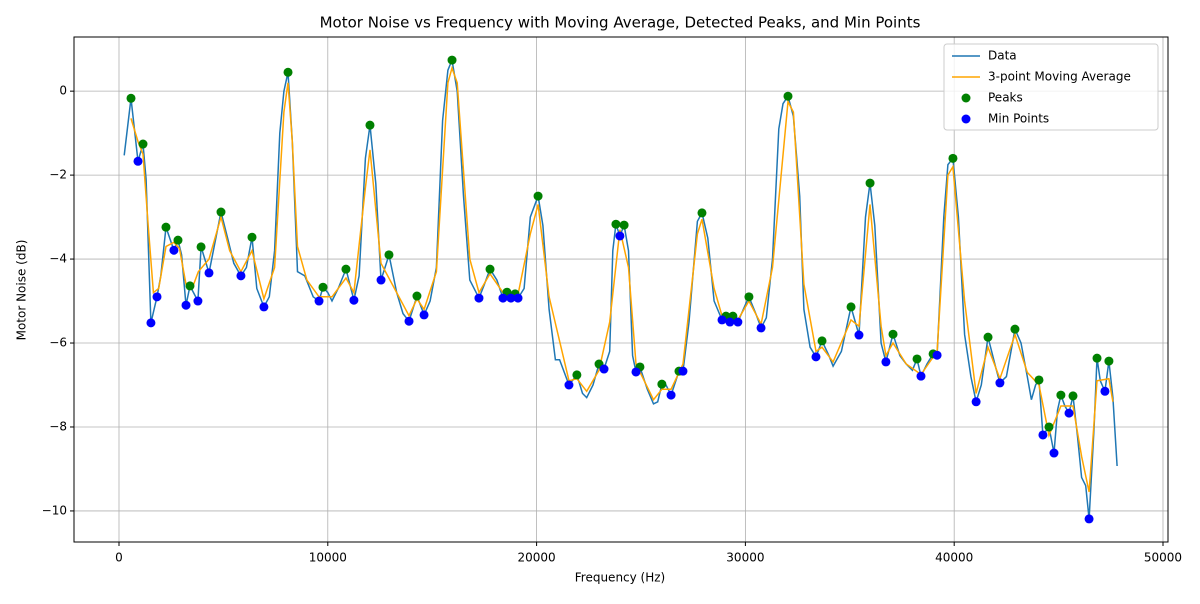 The height and width of the screenshot is (604, 1200). What do you see at coordinates (119, 558) in the screenshot?
I see `x-tick-label: 0` at bounding box center [119, 558].